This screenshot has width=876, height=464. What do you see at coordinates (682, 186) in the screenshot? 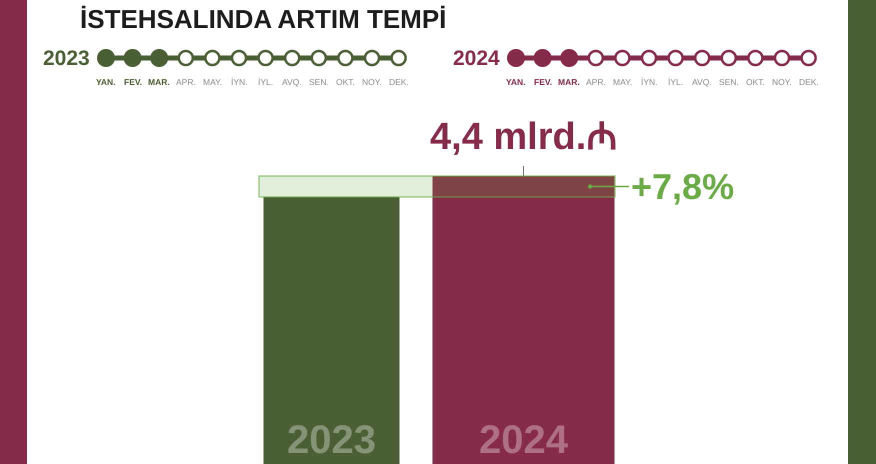
I see `band-label: +7,8%` at bounding box center [682, 186].